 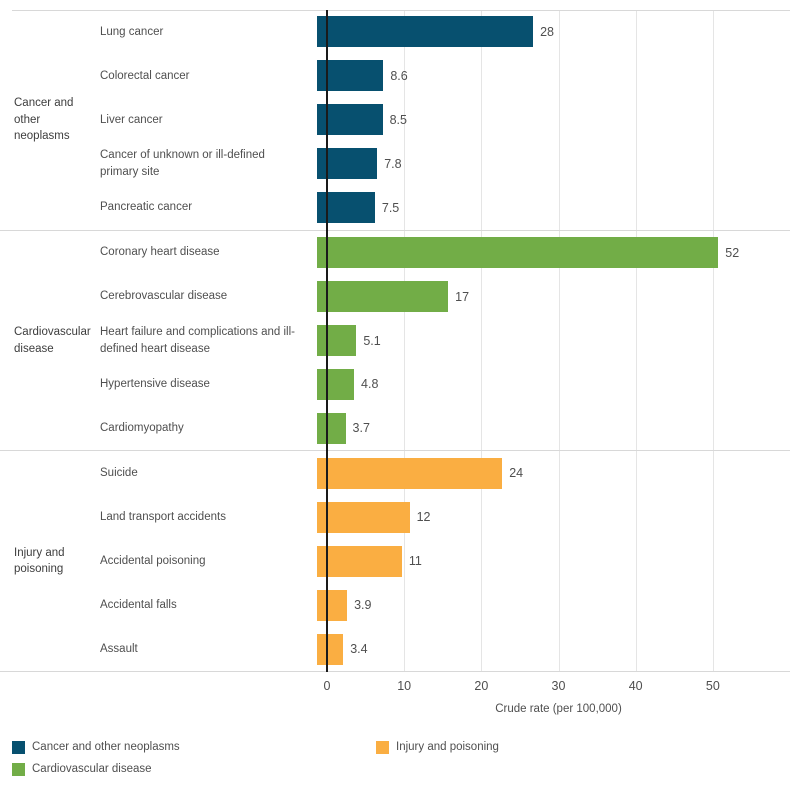 I want to click on bar-row: Land transport accidents 12, so click(x=445, y=517).